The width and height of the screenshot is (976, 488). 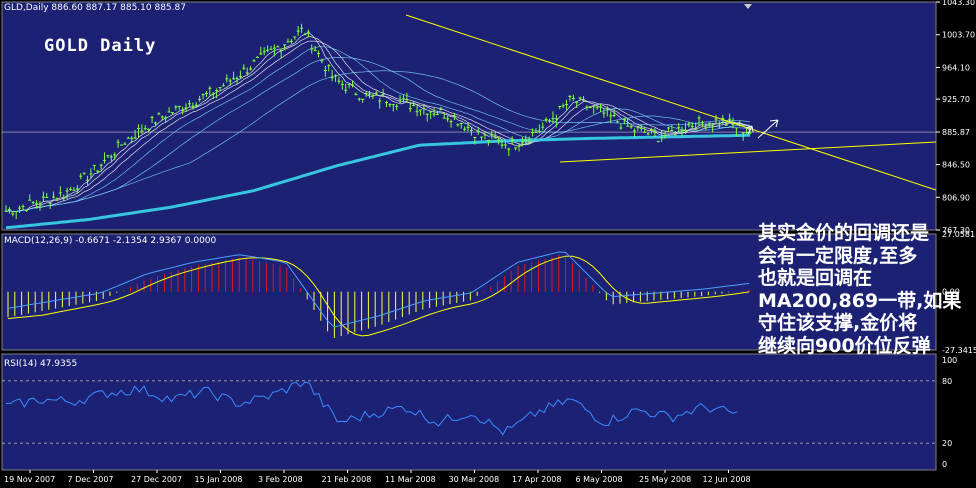 What do you see at coordinates (410, 479) in the screenshot?
I see `x-tick-label: 11 Mar 2008` at bounding box center [410, 479].